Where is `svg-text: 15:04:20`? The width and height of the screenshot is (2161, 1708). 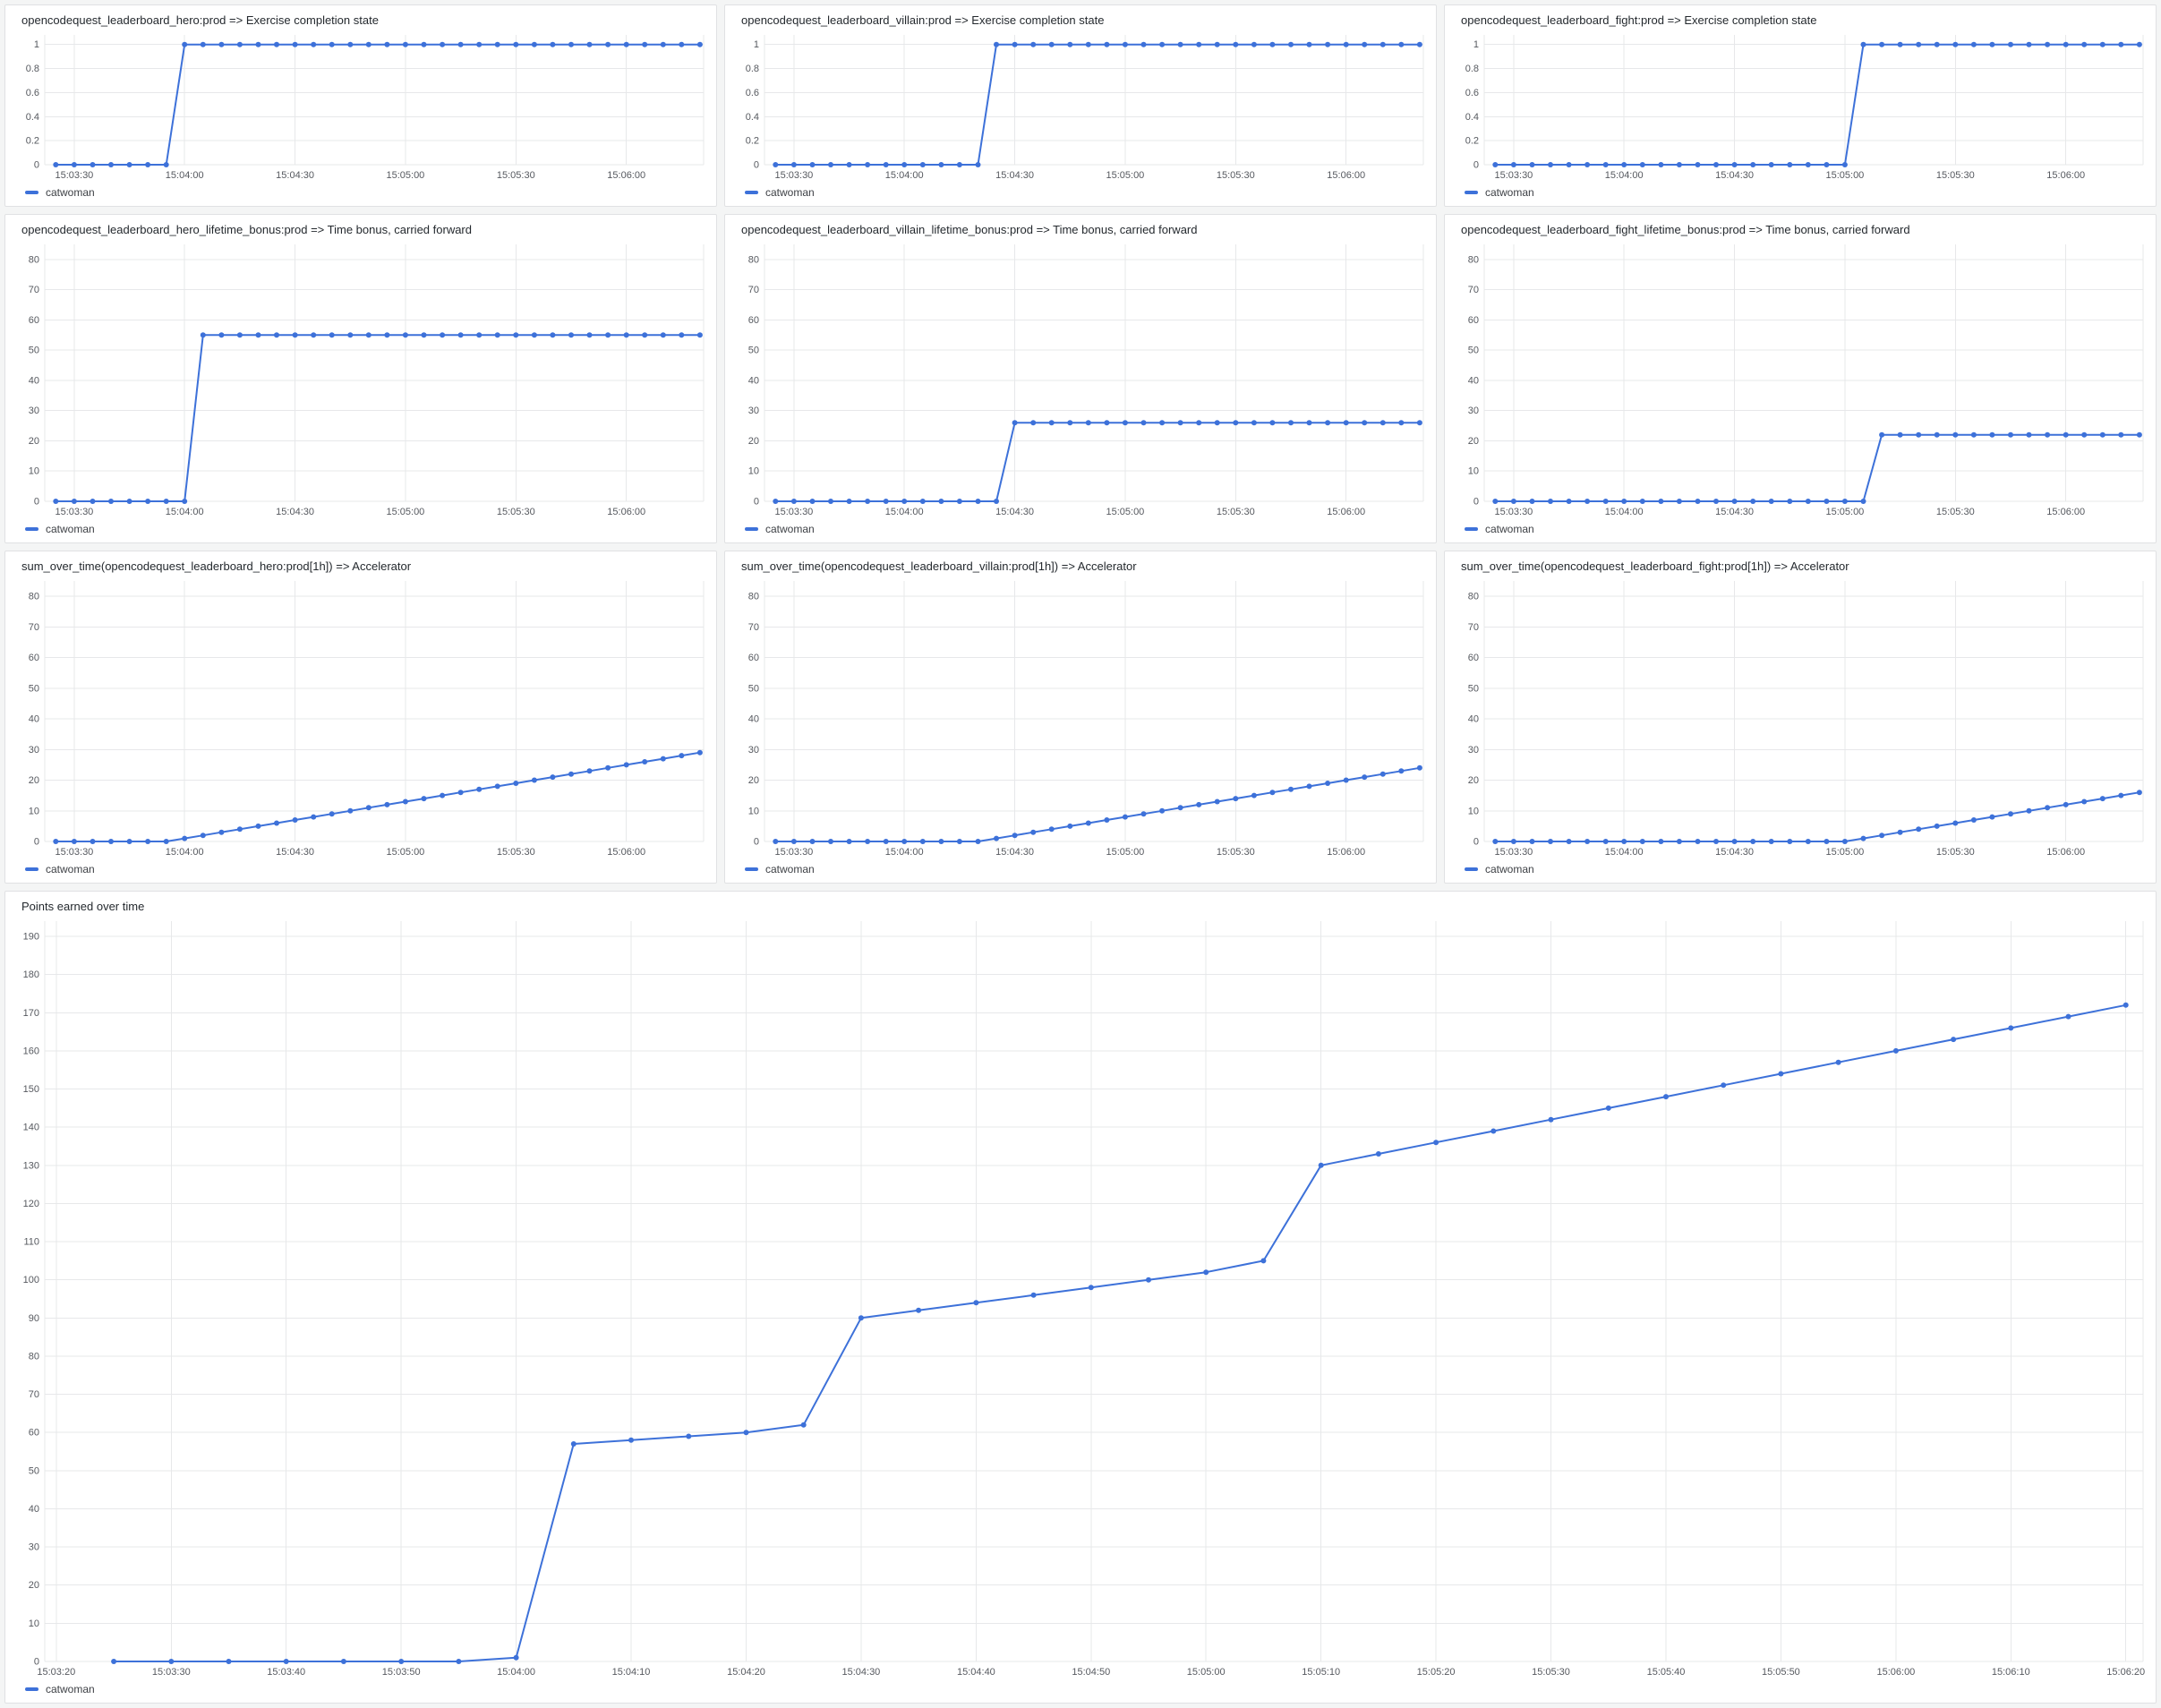
svg-text: 15:04:20 is located at coordinates (746, 1672).